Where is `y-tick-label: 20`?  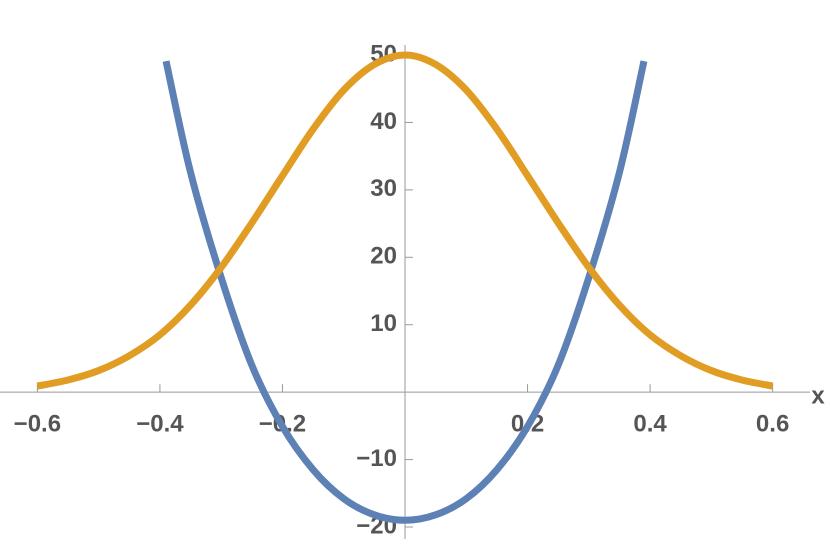
y-tick-label: 20 is located at coordinates (383, 256).